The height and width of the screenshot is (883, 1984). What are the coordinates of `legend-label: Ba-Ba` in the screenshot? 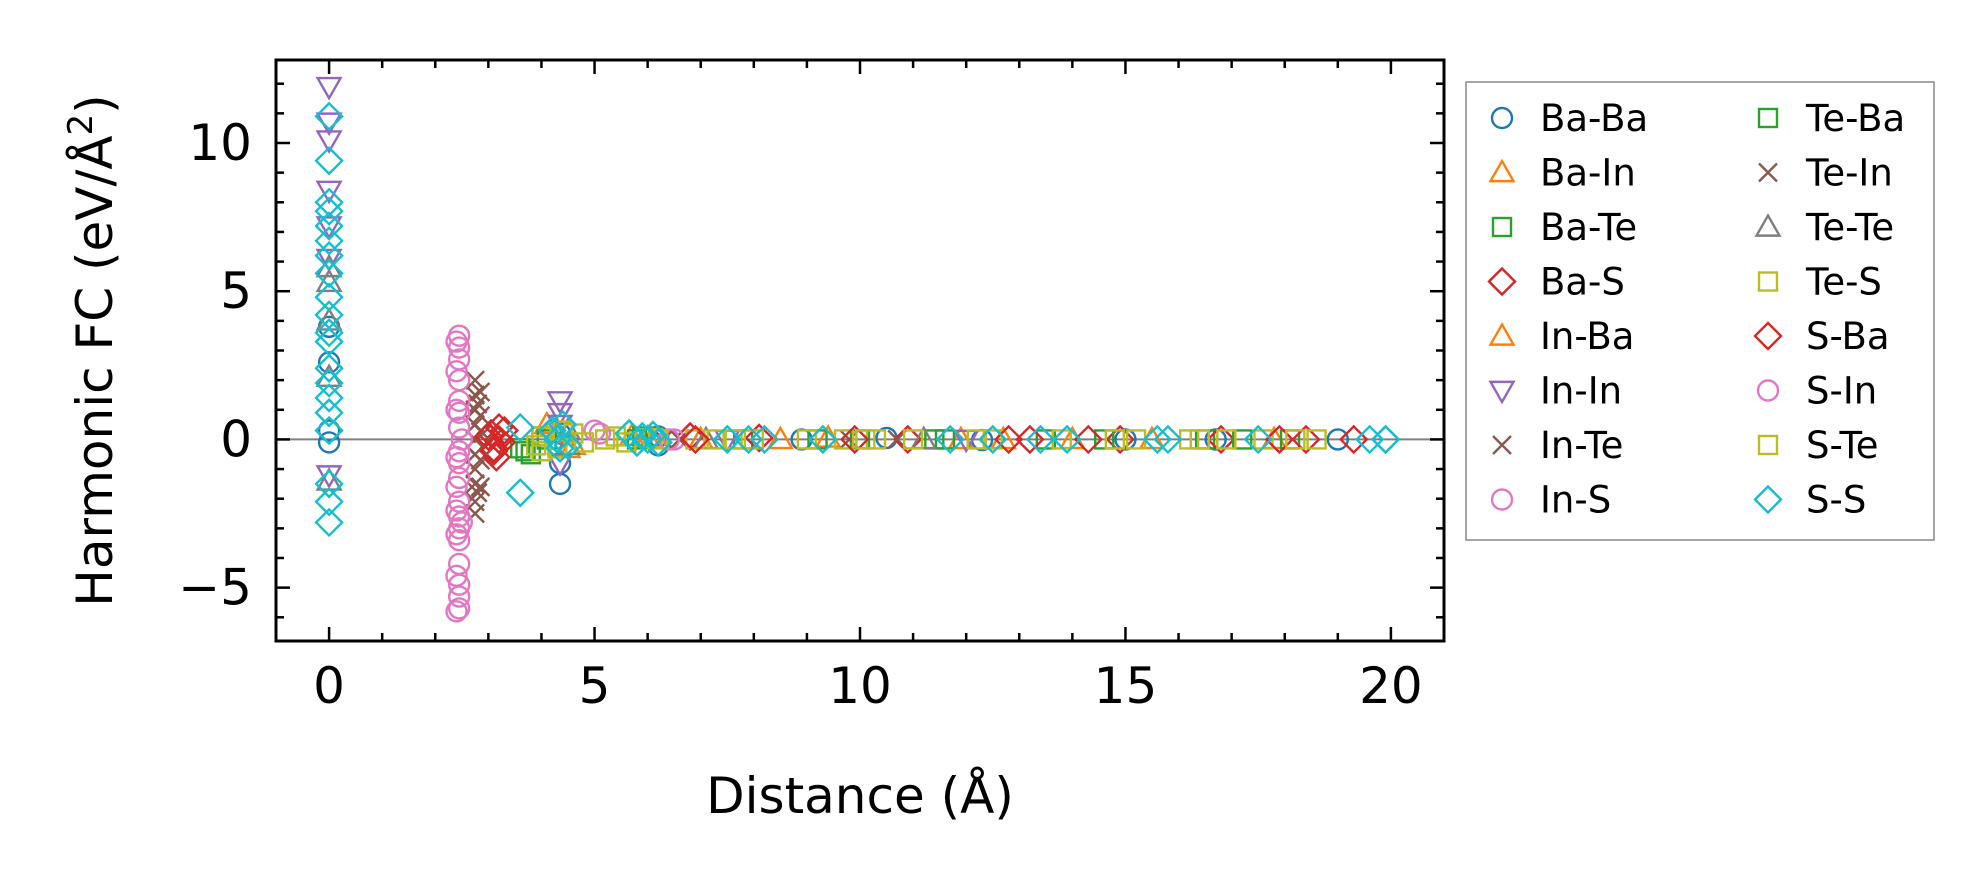 It's located at (1594, 118).